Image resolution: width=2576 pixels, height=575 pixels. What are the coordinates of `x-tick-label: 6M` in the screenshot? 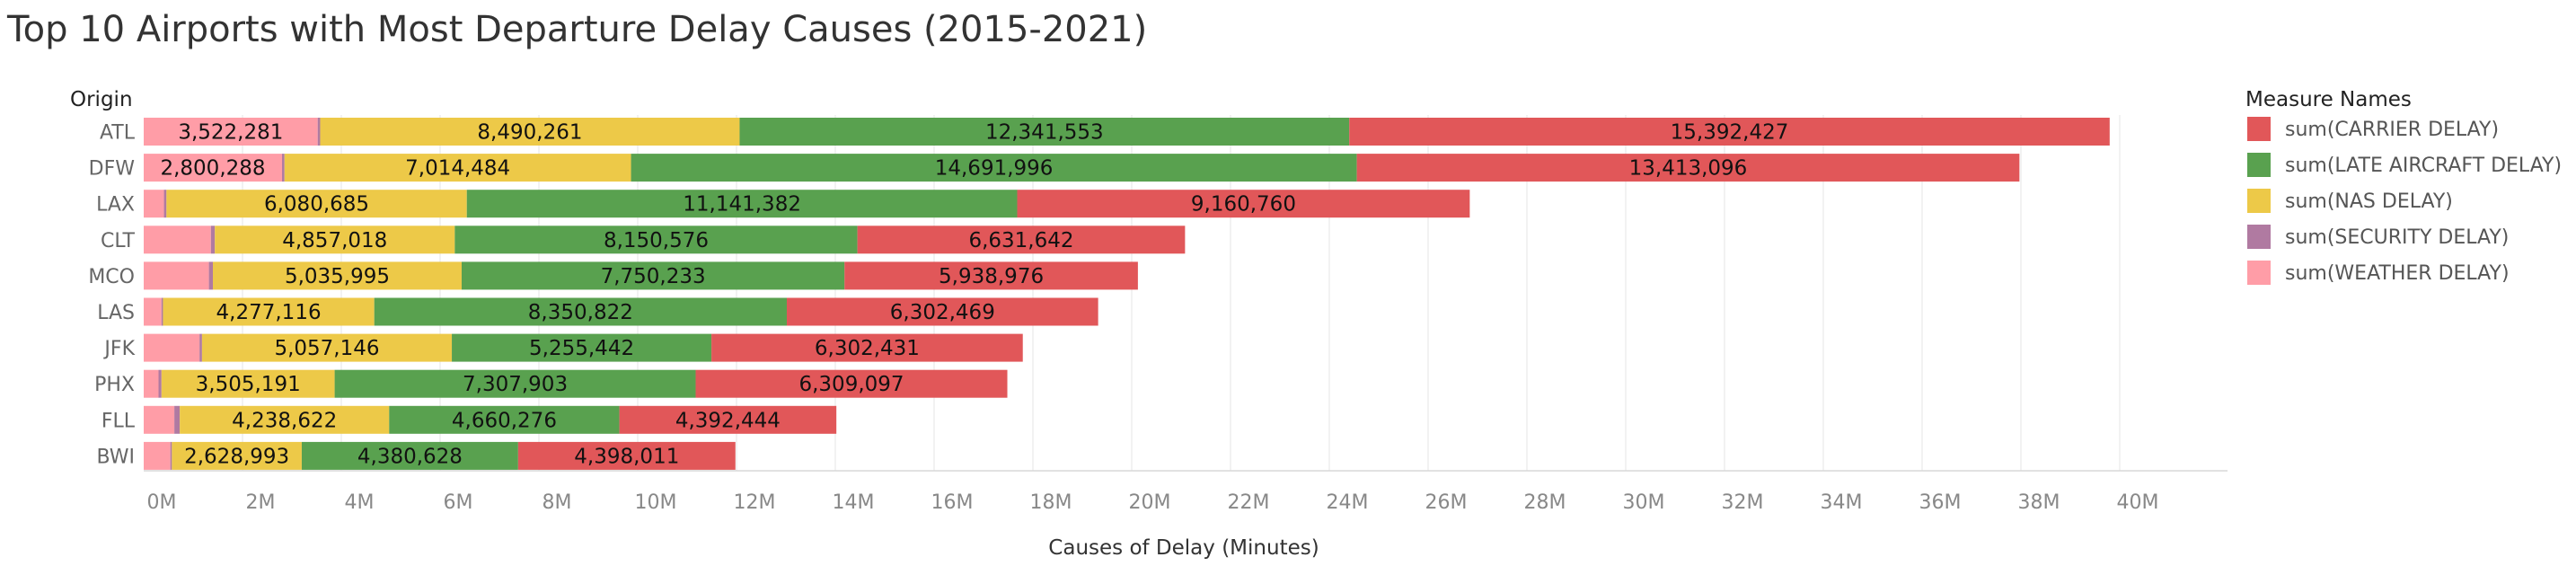 It's located at (458, 503).